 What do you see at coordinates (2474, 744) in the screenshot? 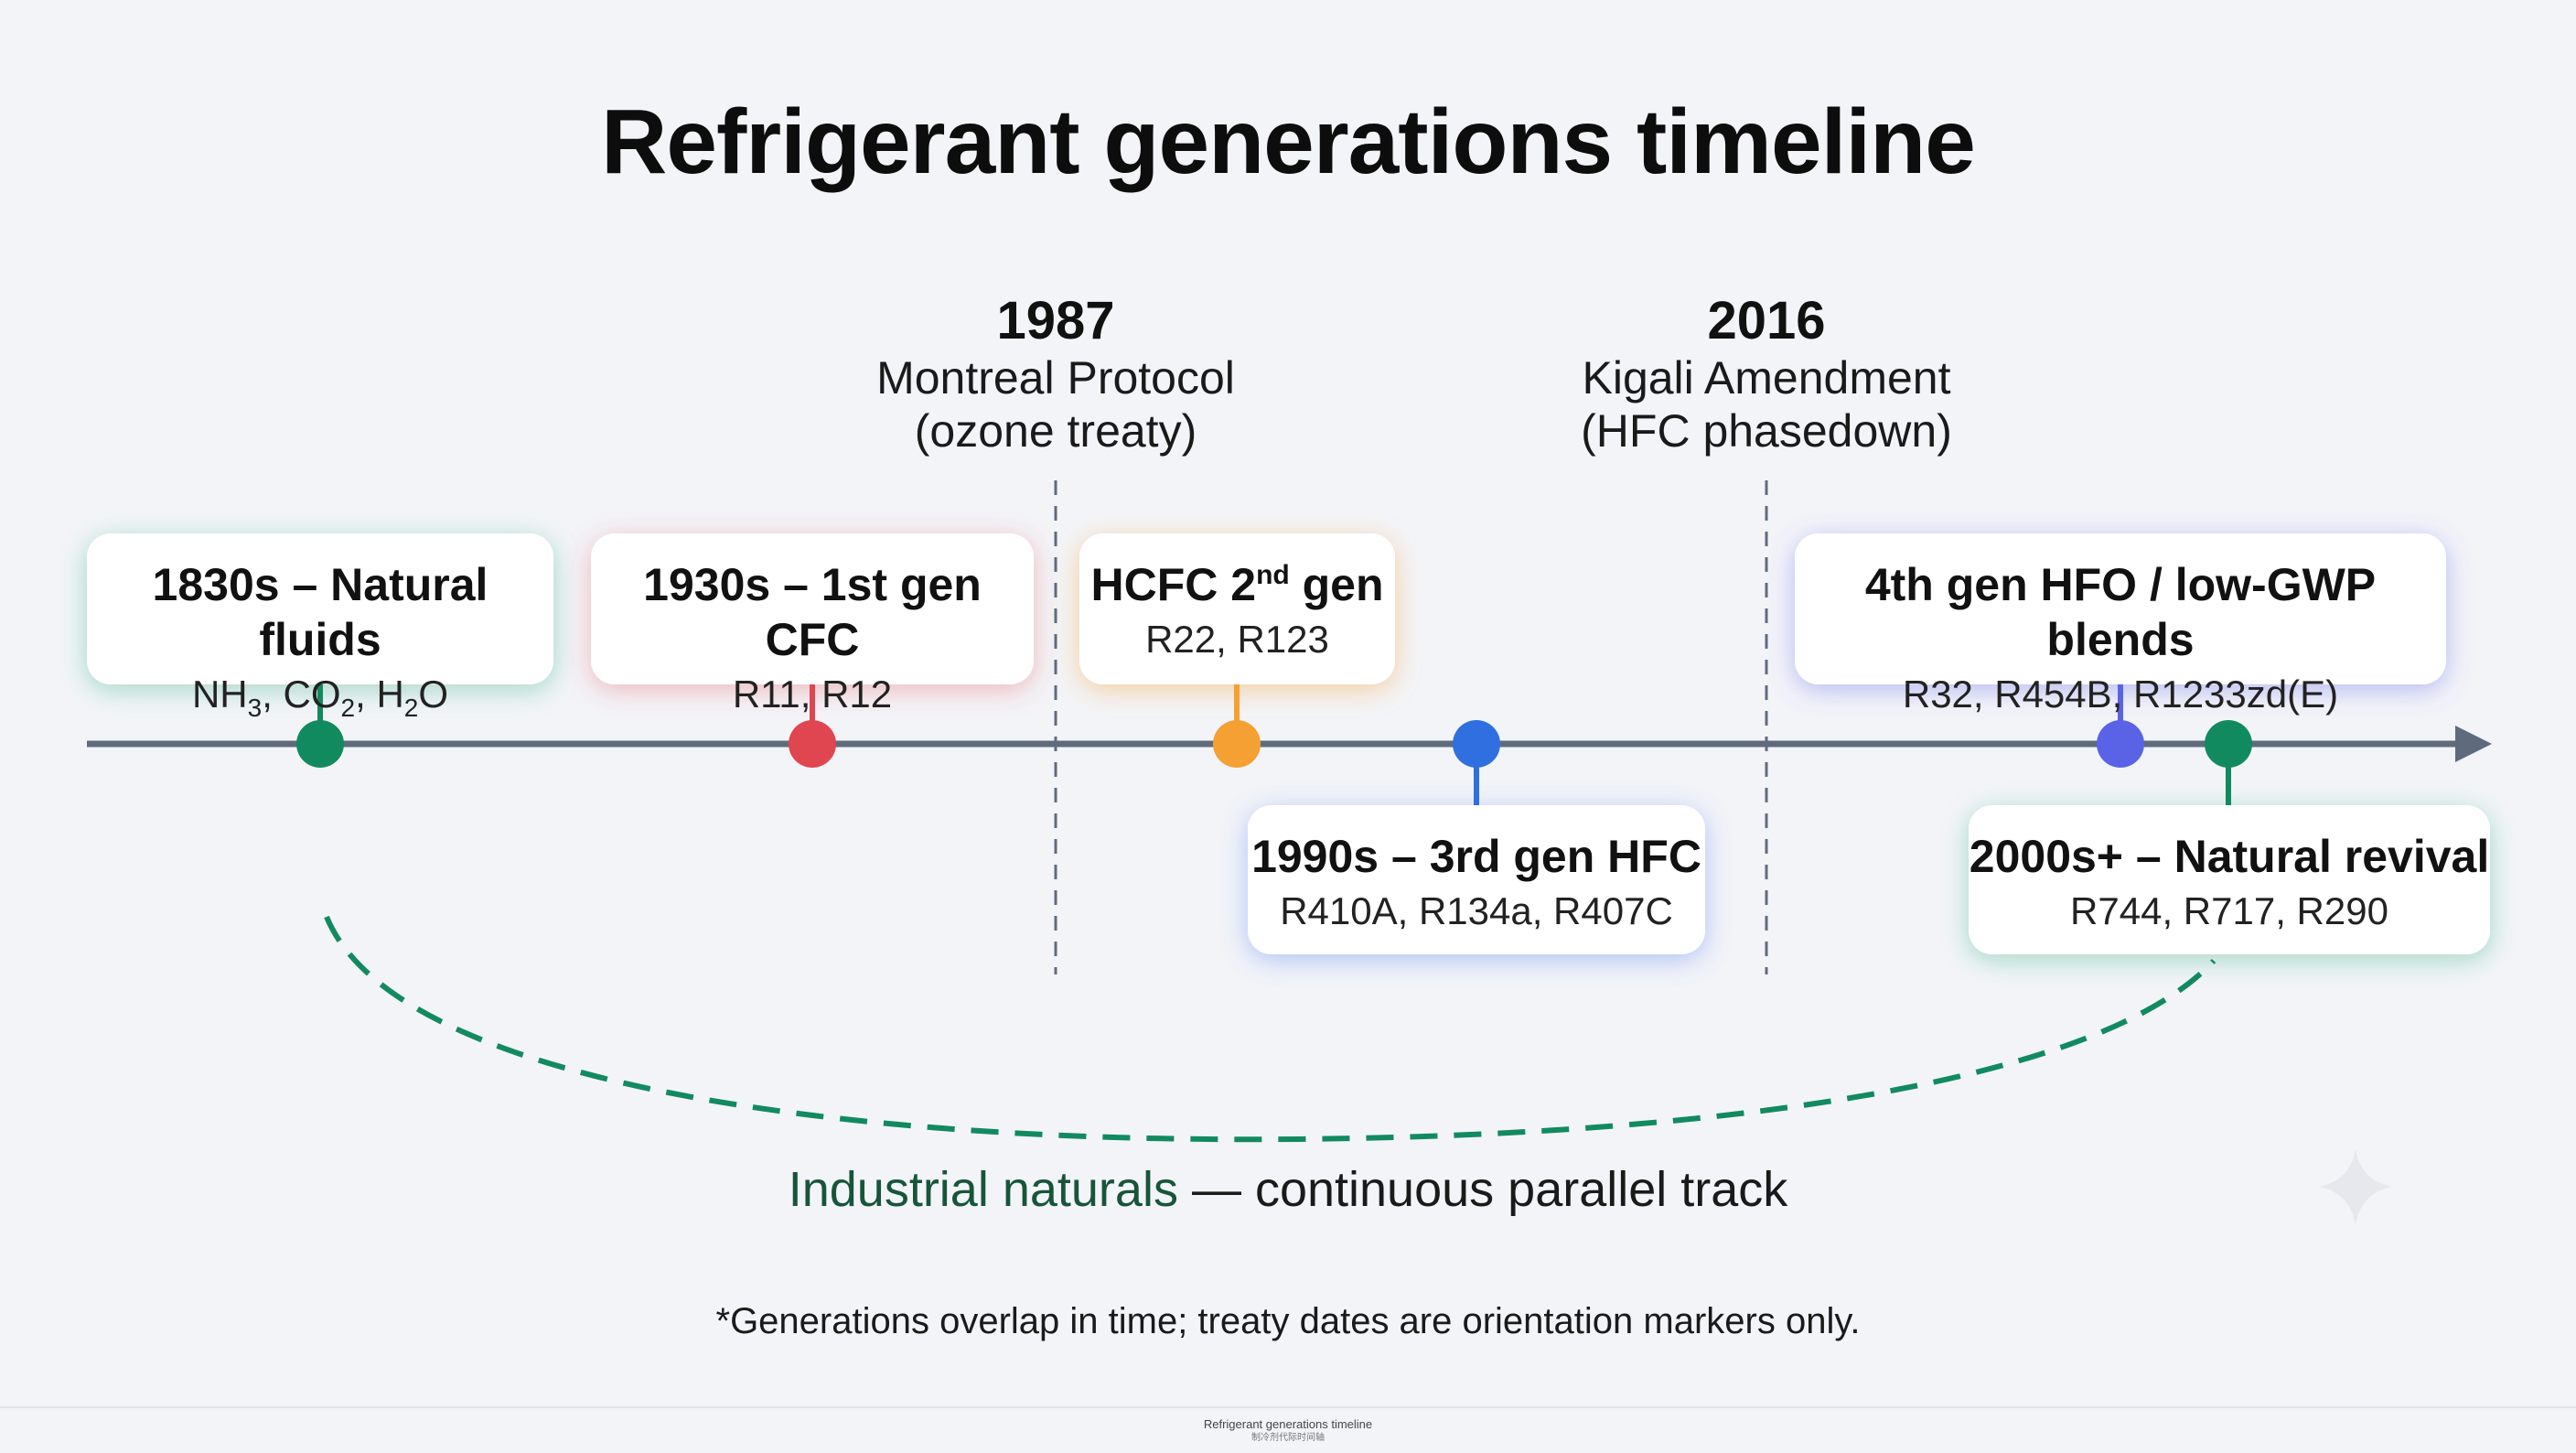
I see `timeline-arrowhead` at bounding box center [2474, 744].